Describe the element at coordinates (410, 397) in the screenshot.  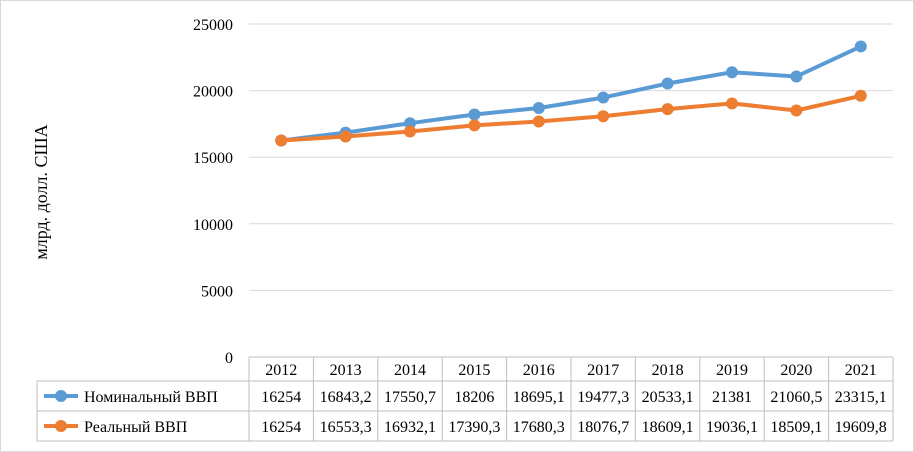
I see `data-label: 17550,7` at that location.